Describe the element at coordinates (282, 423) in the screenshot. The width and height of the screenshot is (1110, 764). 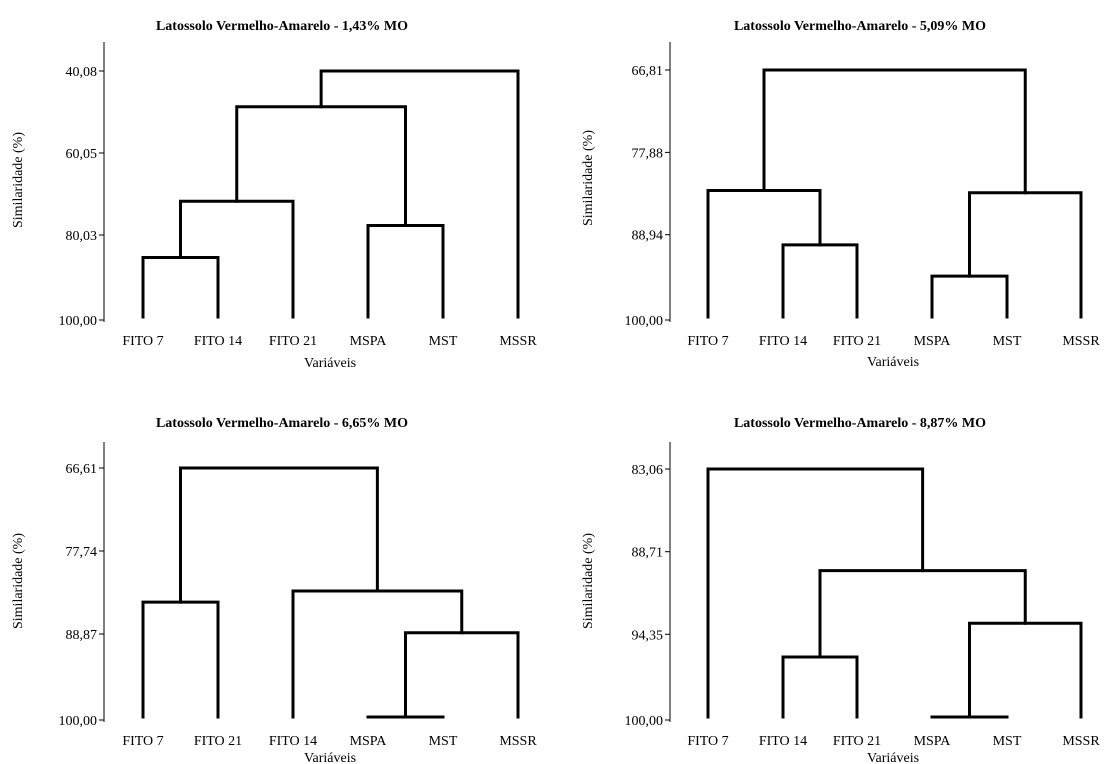
I see `chart-title: Latossolo Vermelho-Amarelo - 6,65% MO` at that location.